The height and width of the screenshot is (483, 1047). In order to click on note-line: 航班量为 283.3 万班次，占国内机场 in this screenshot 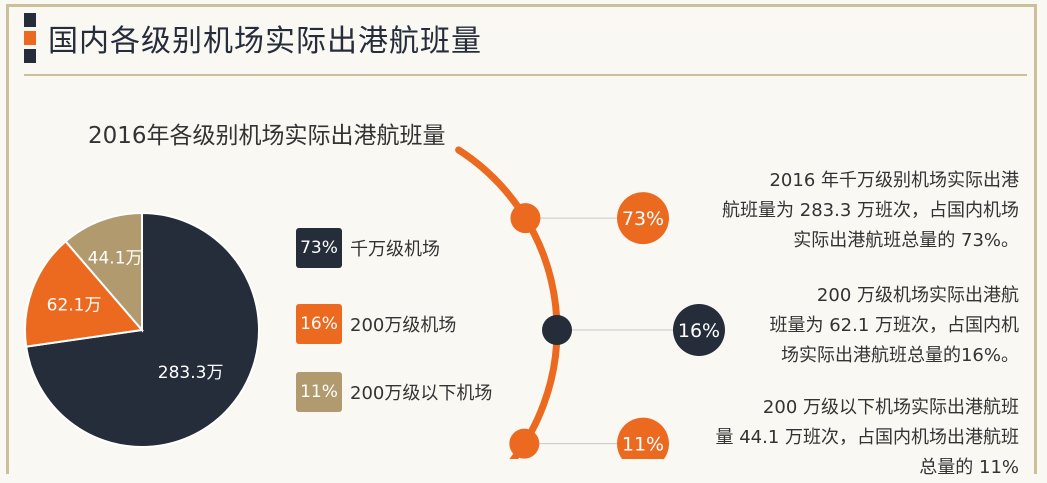, I will do `click(870, 210)`.